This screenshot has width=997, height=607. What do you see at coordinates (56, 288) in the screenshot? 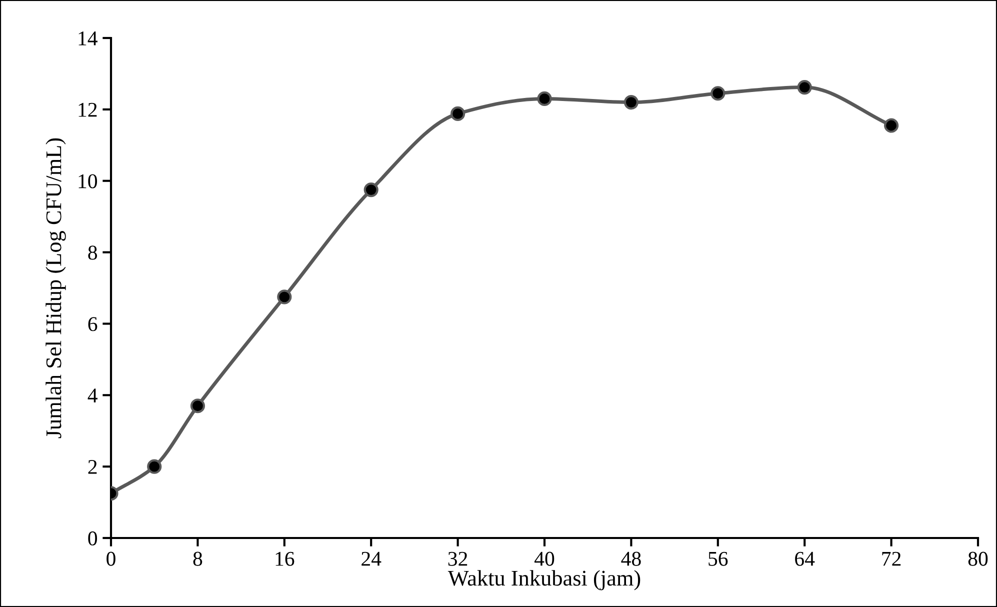
I see `y-axis-title: Jumlah Sel Hidup (Log CFU/mL)` at bounding box center [56, 288].